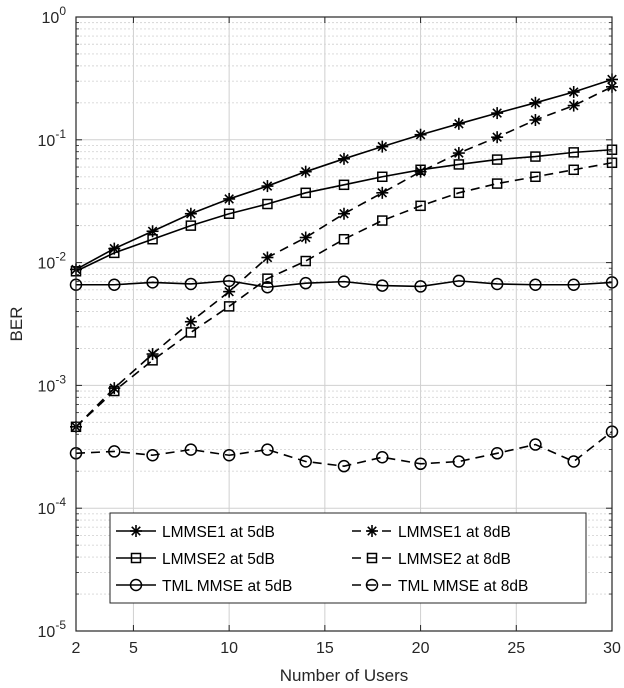 This screenshot has height=688, width=624. Describe the element at coordinates (52, 629) in the screenshot. I see `y-tick-label: 10⁻⁵` at that location.